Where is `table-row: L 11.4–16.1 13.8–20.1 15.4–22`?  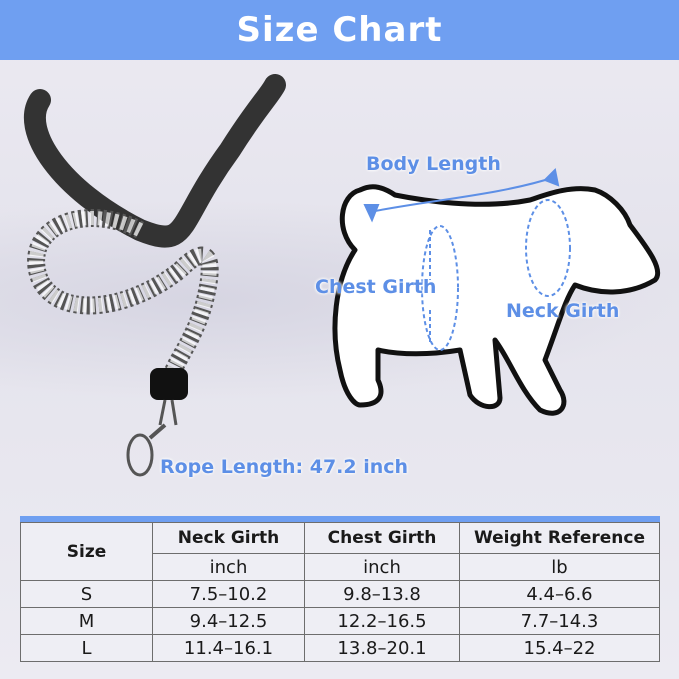 table-row: L 11.4–16.1 13.8–20.1 15.4–22 is located at coordinates (340, 648).